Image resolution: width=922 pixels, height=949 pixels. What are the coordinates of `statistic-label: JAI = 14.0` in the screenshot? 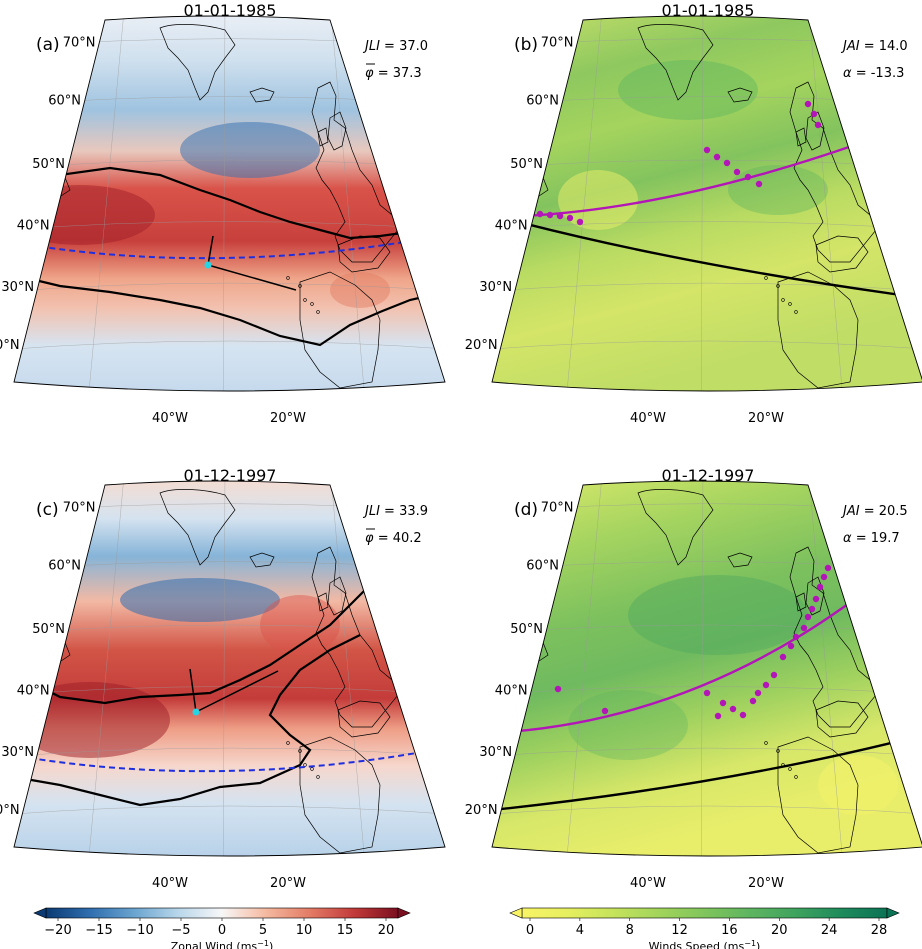 It's located at (874, 46).